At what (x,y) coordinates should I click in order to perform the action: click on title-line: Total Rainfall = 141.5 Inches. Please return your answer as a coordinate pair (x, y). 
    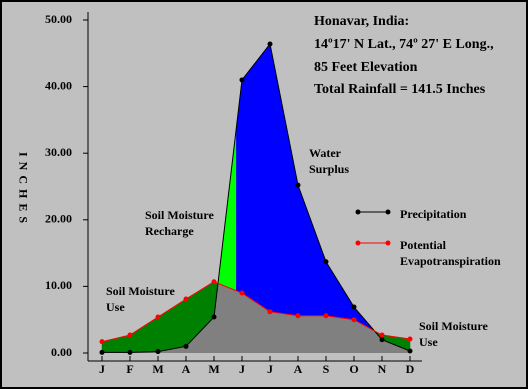
    Looking at the image, I should click on (400, 89).